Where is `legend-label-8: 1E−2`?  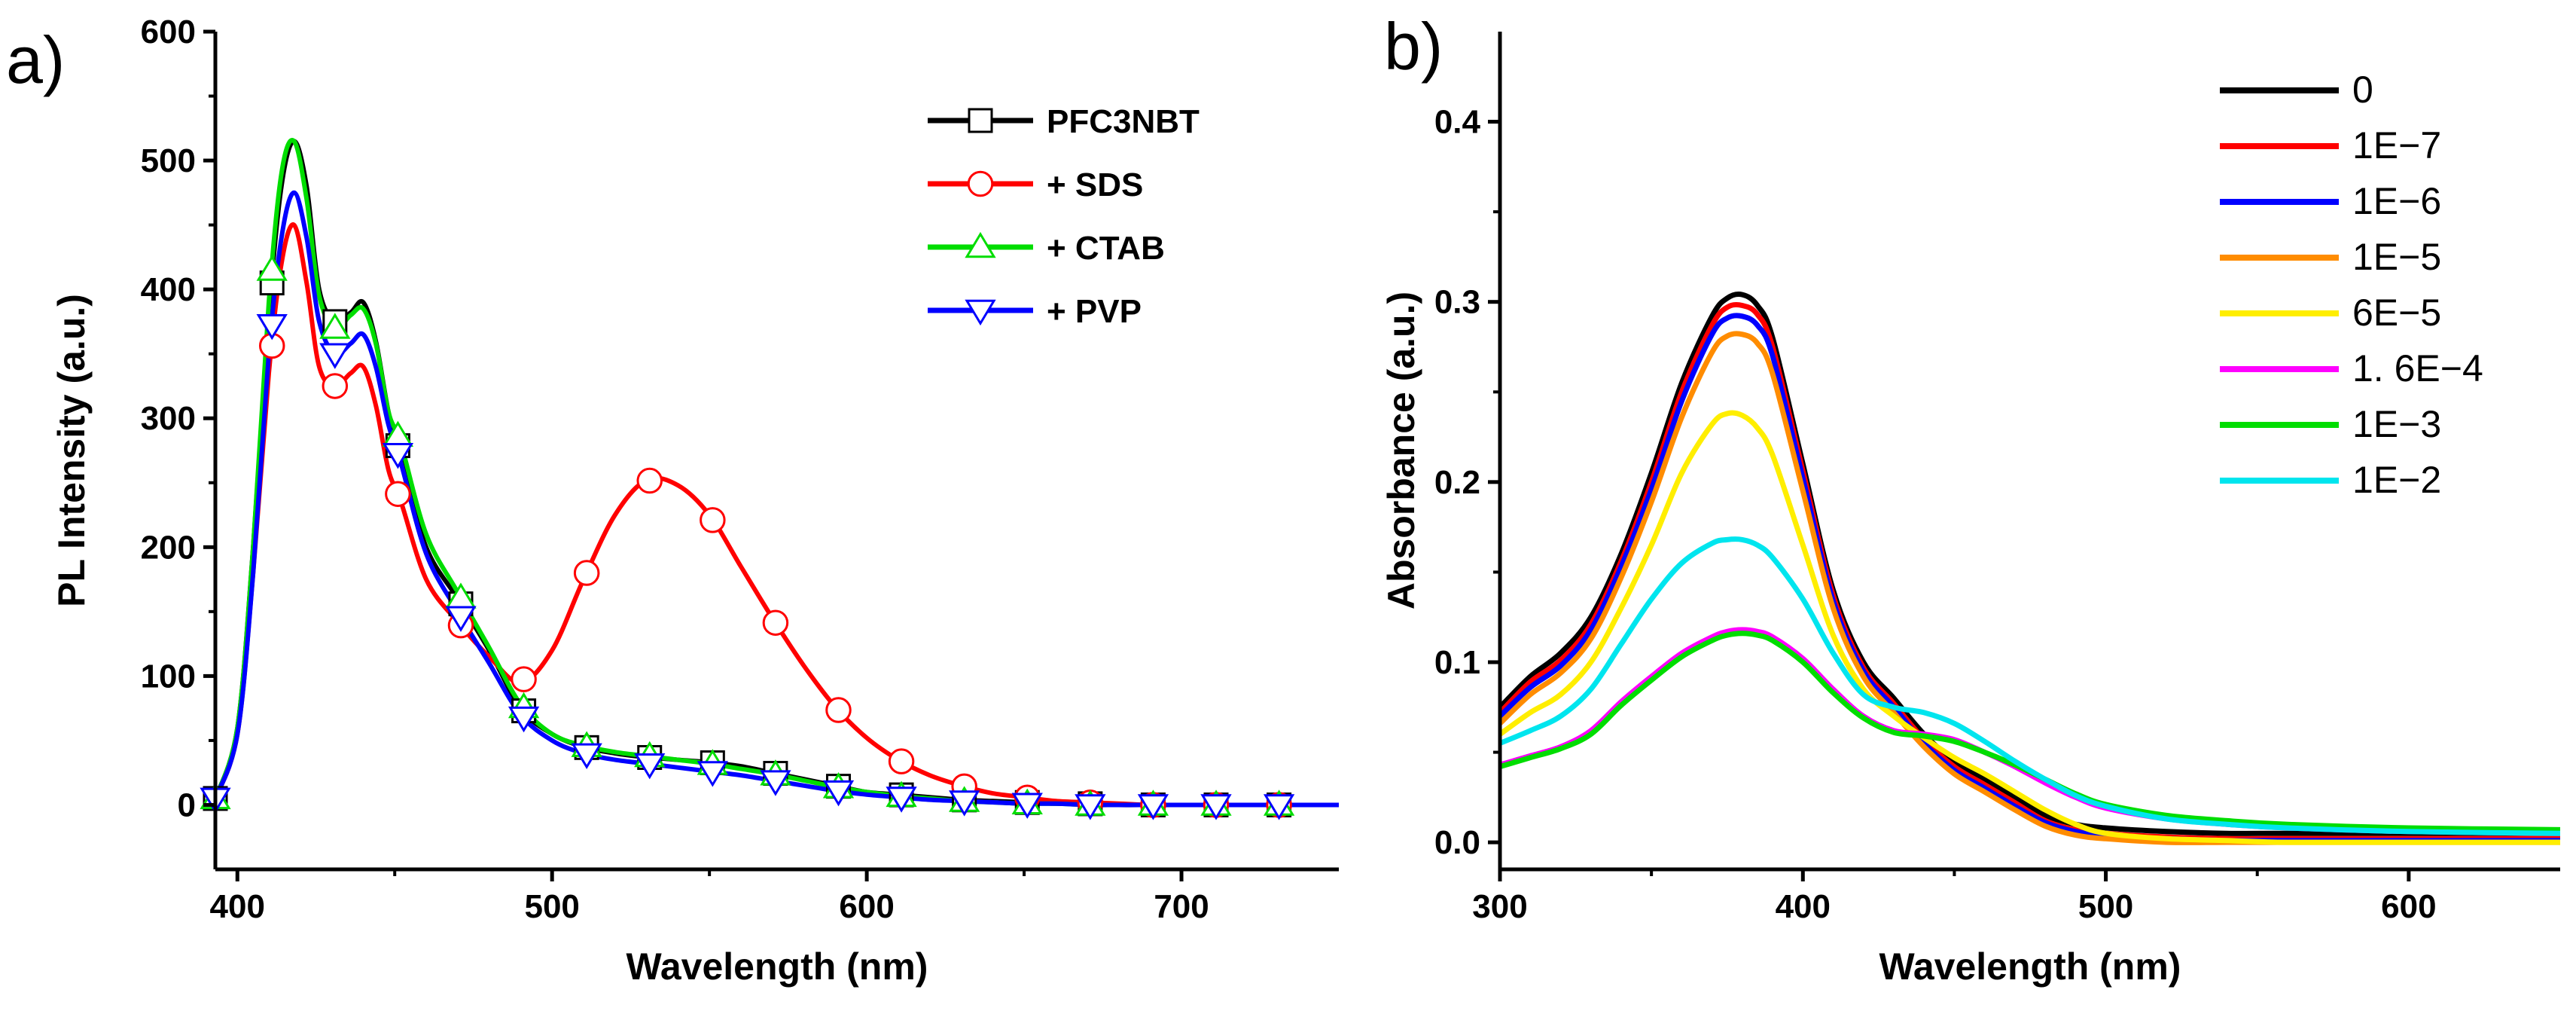 legend-label-8: 1E−2 is located at coordinates (2396, 480).